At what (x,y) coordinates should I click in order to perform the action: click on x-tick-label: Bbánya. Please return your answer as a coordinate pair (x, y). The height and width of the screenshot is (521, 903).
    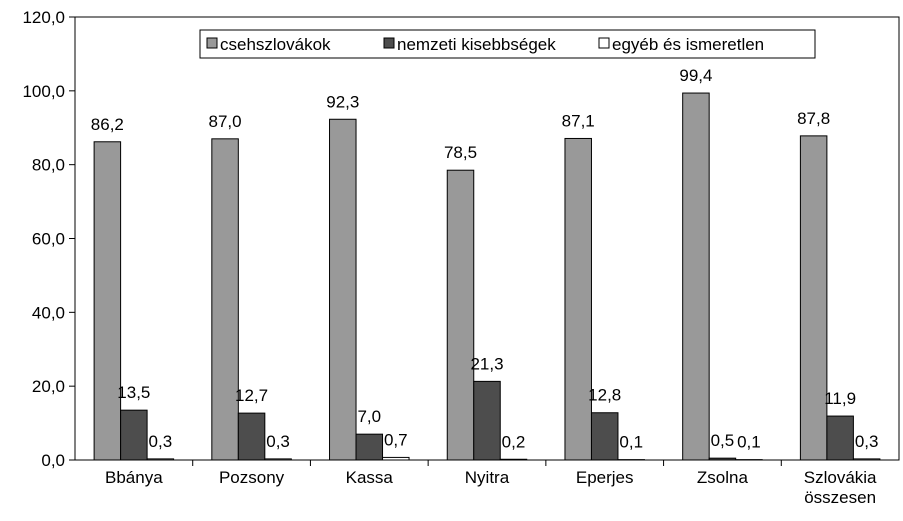
    Looking at the image, I should click on (134, 477).